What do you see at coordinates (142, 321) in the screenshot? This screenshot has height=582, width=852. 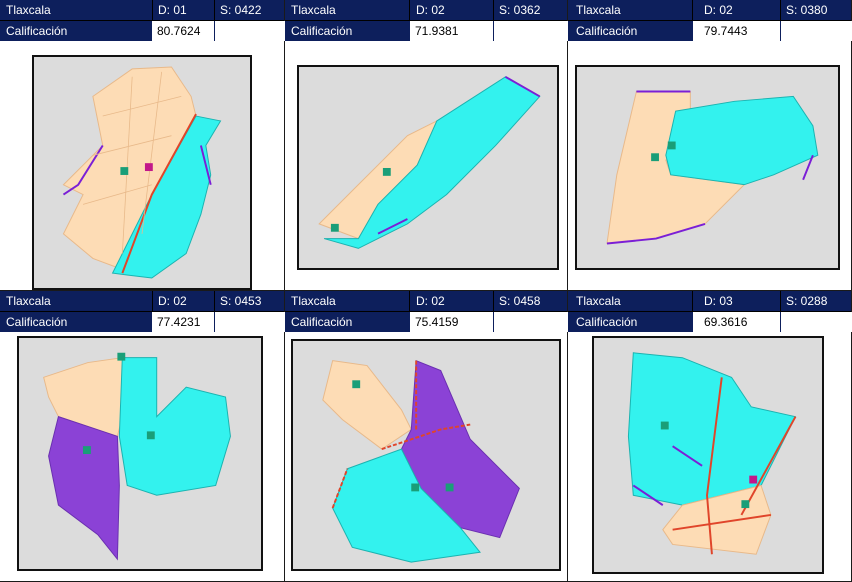 I see `score-row: Calificación 77.4231` at bounding box center [142, 321].